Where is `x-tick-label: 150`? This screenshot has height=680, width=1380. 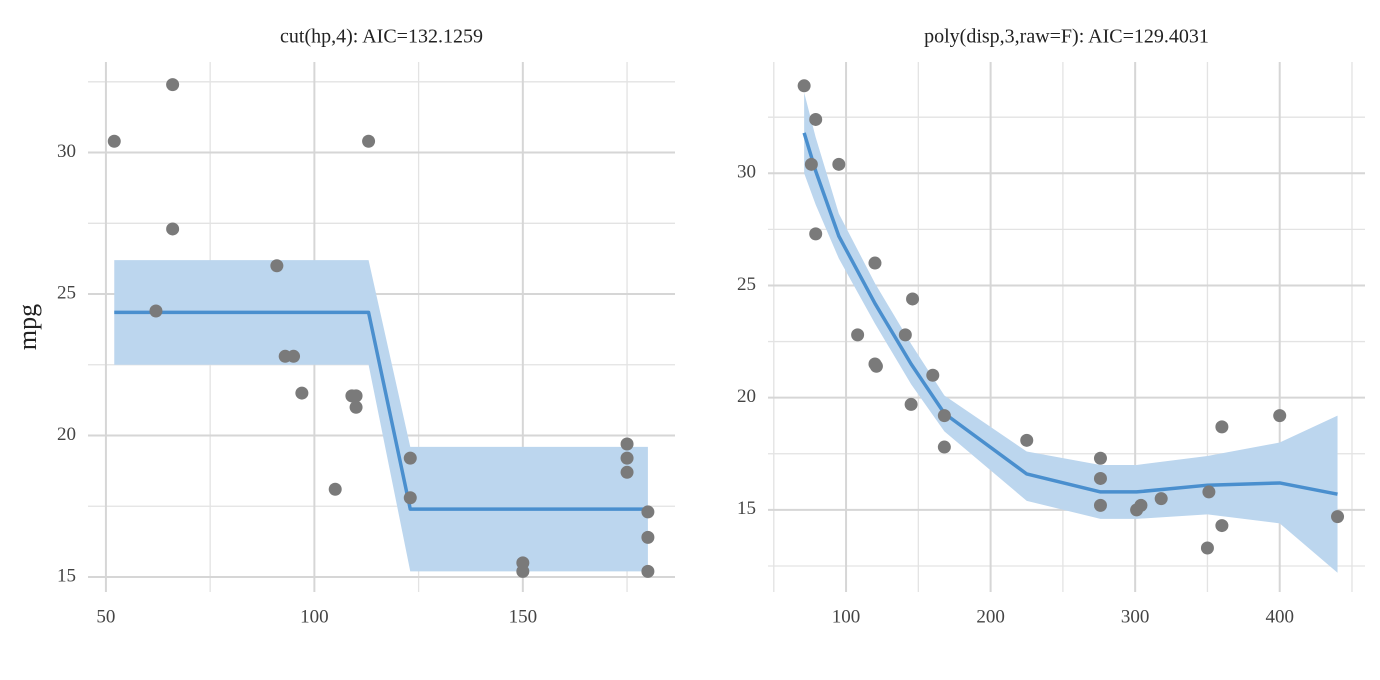
x-tick-label: 150 is located at coordinates (523, 616).